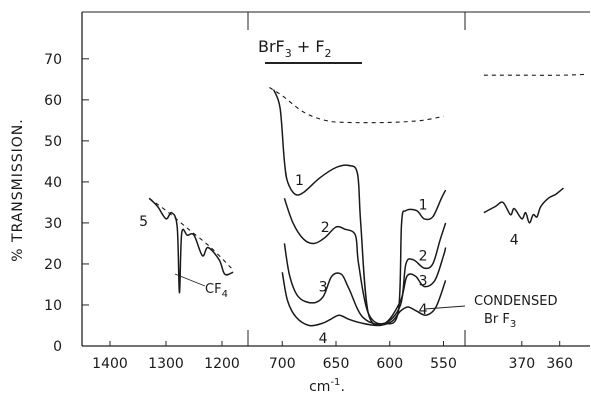  Describe the element at coordinates (57, 347) in the screenshot. I see `y-tick-label: 0` at that location.